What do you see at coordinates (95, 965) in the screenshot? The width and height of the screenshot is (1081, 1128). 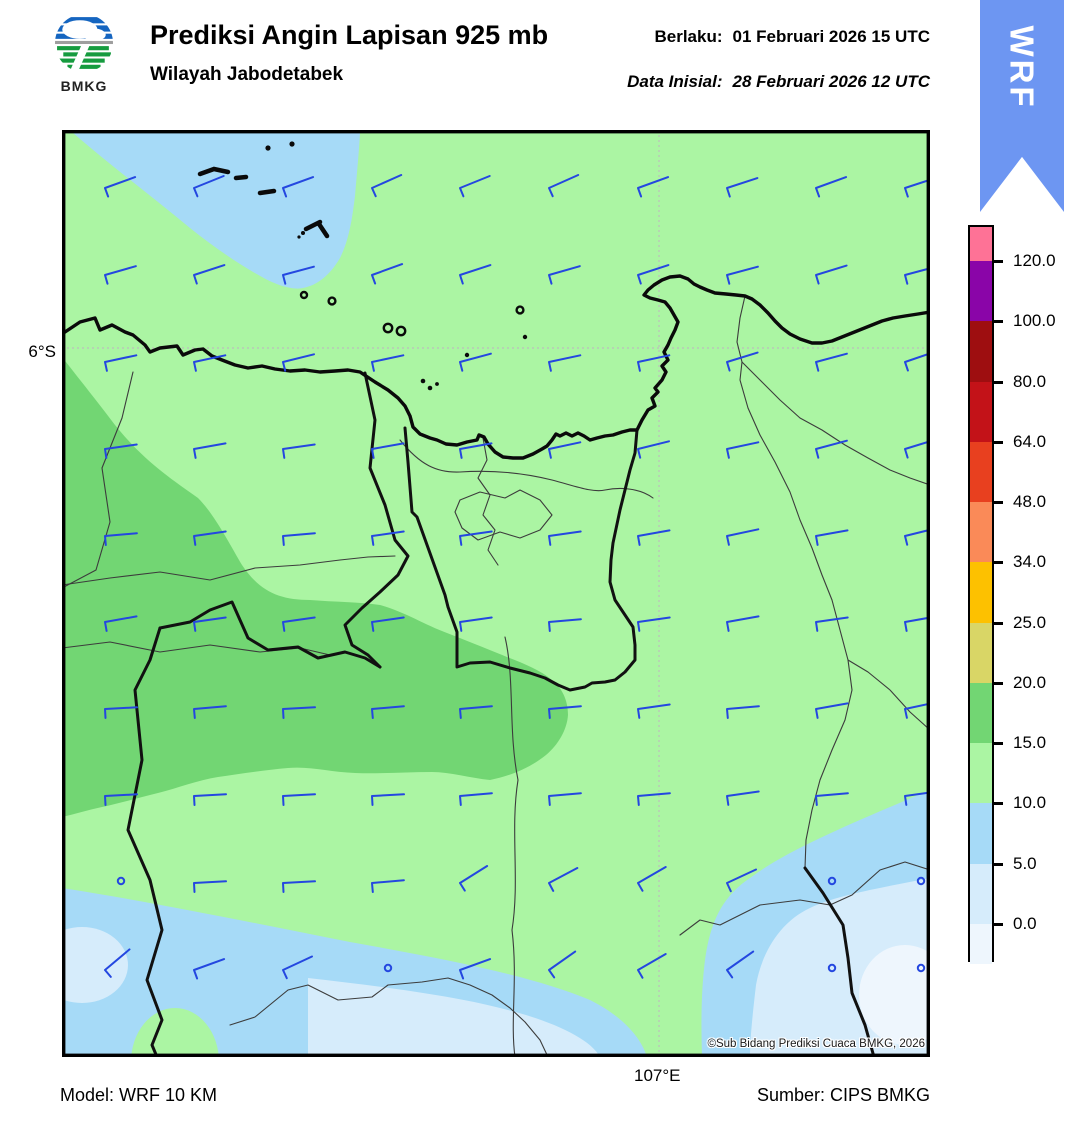 I see `fill-region-0-5-corner` at bounding box center [95, 965].